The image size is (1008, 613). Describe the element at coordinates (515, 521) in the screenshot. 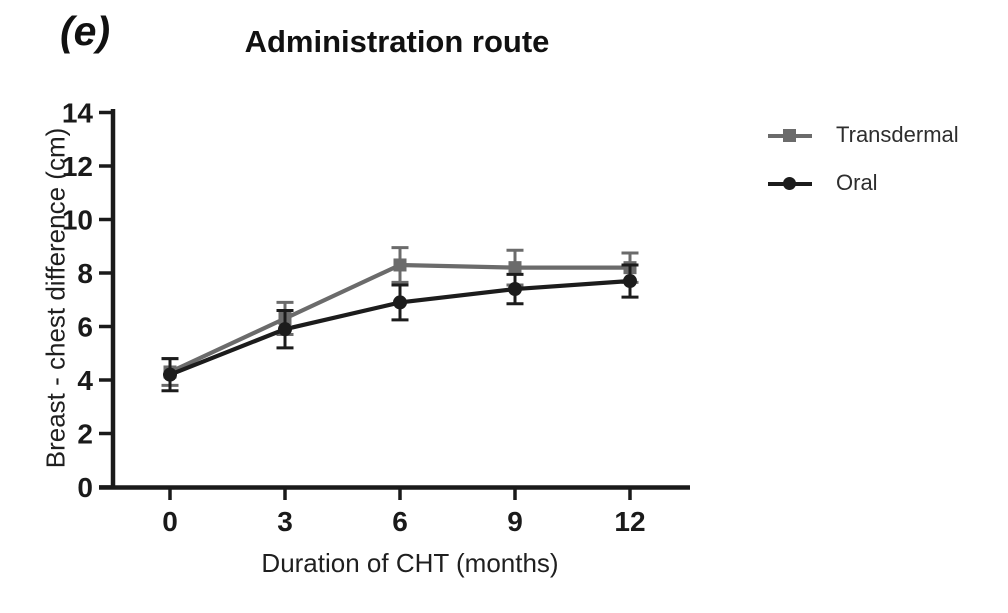

I see `x-tick-label: 9` at that location.